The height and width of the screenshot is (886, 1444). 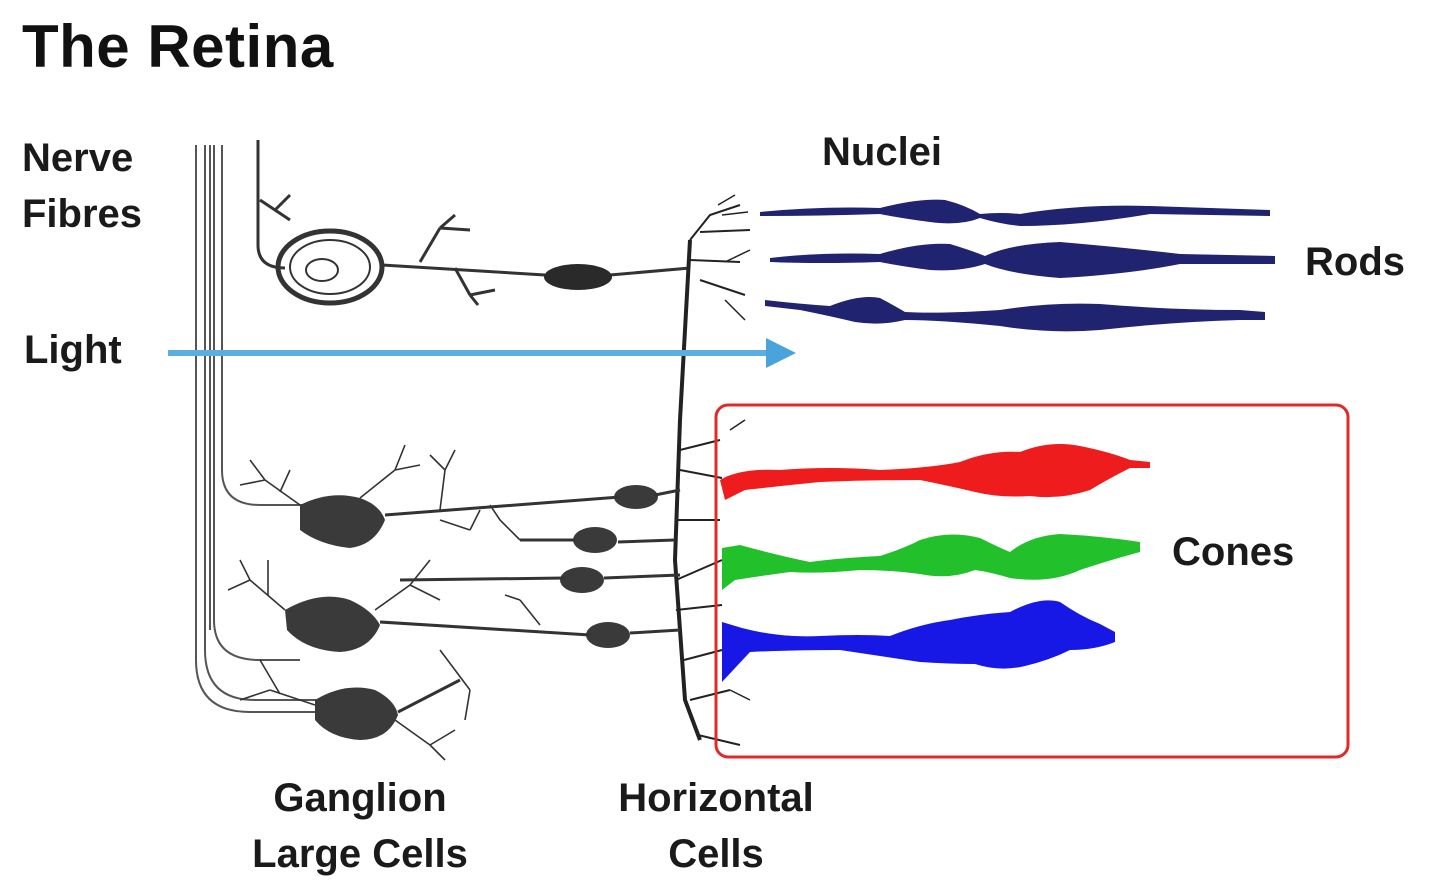 What do you see at coordinates (935, 472) in the screenshot?
I see `cone-red` at bounding box center [935, 472].